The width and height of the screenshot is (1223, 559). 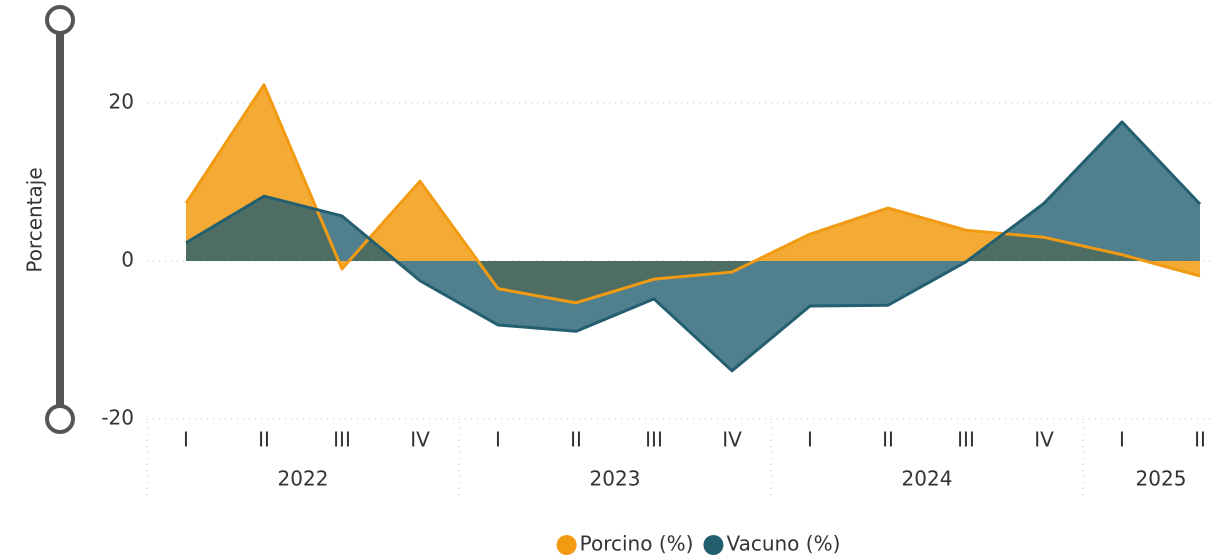 What do you see at coordinates (1161, 479) in the screenshot?
I see `x-group-label: 2025` at bounding box center [1161, 479].